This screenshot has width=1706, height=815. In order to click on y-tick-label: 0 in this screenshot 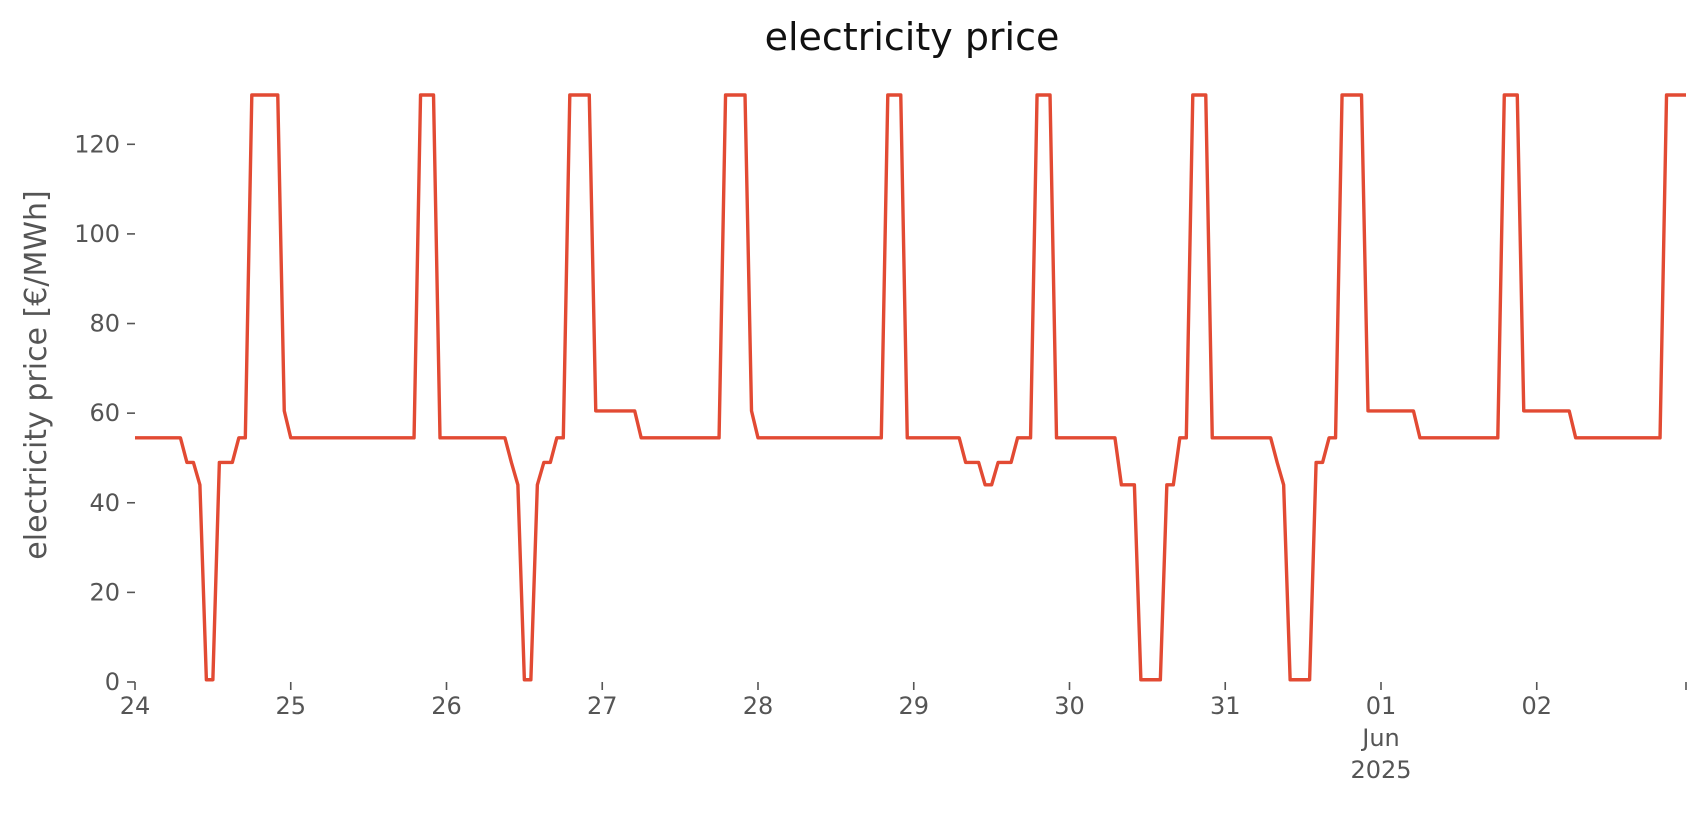, I will do `click(112, 682)`.